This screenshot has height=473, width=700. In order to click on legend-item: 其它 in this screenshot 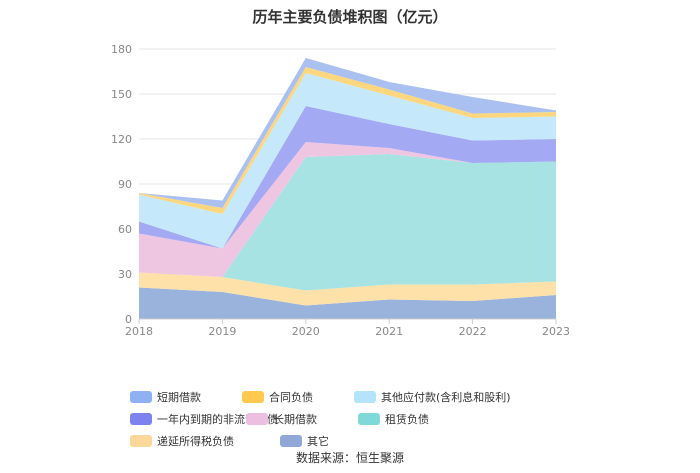, I will do `click(338, 441)`.